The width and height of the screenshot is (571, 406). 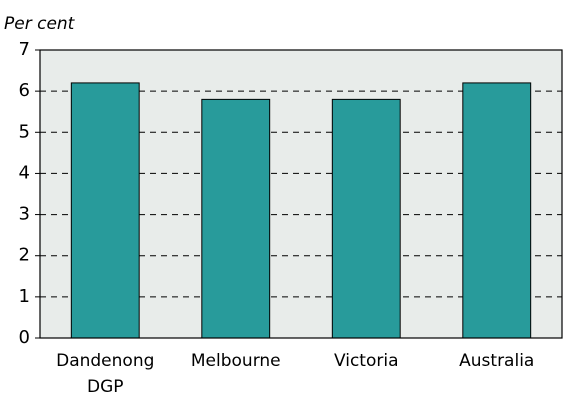 I want to click on y-axis-label: Per cent, so click(x=40, y=24).